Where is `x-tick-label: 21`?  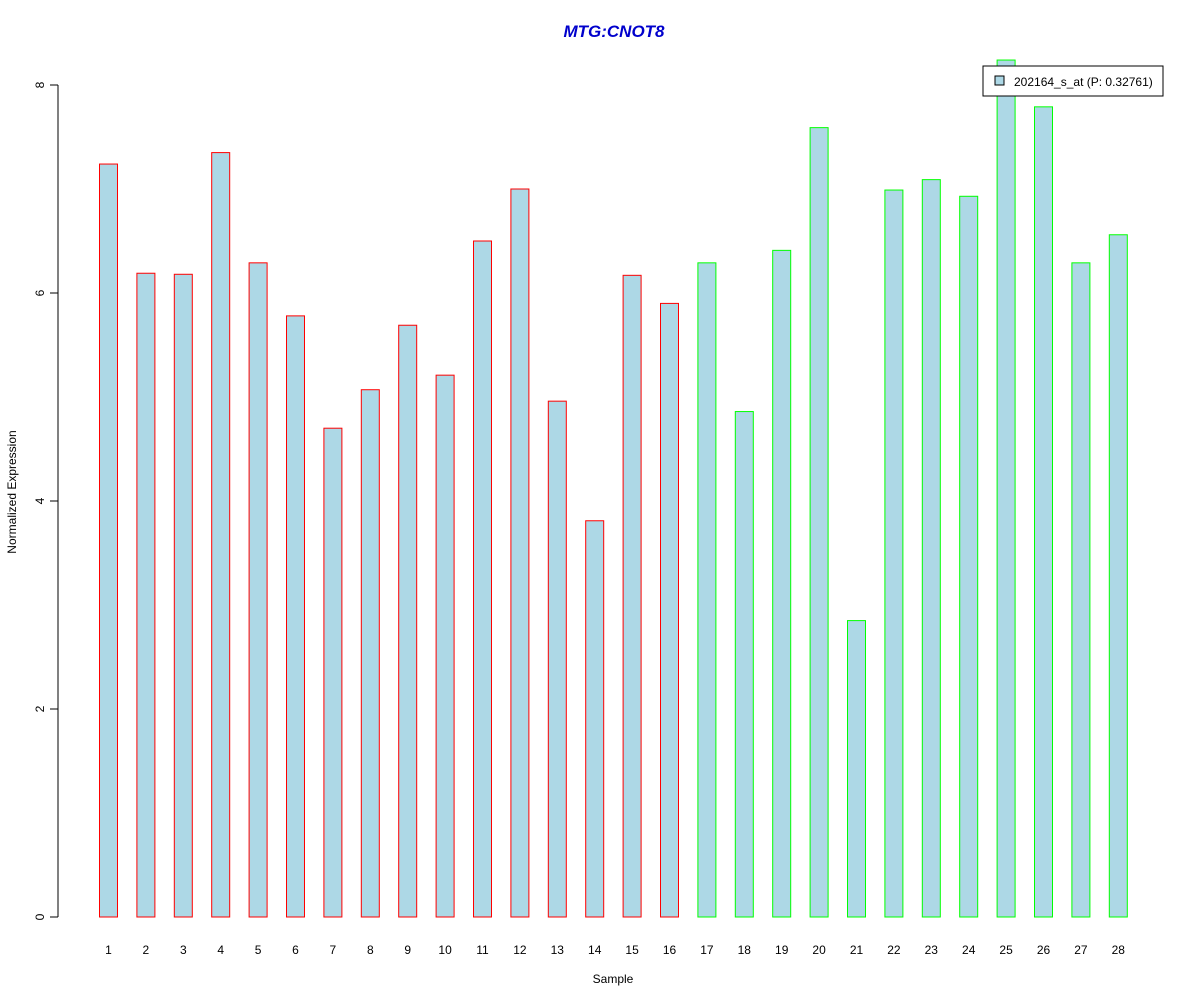
x-tick-label: 21 is located at coordinates (857, 950).